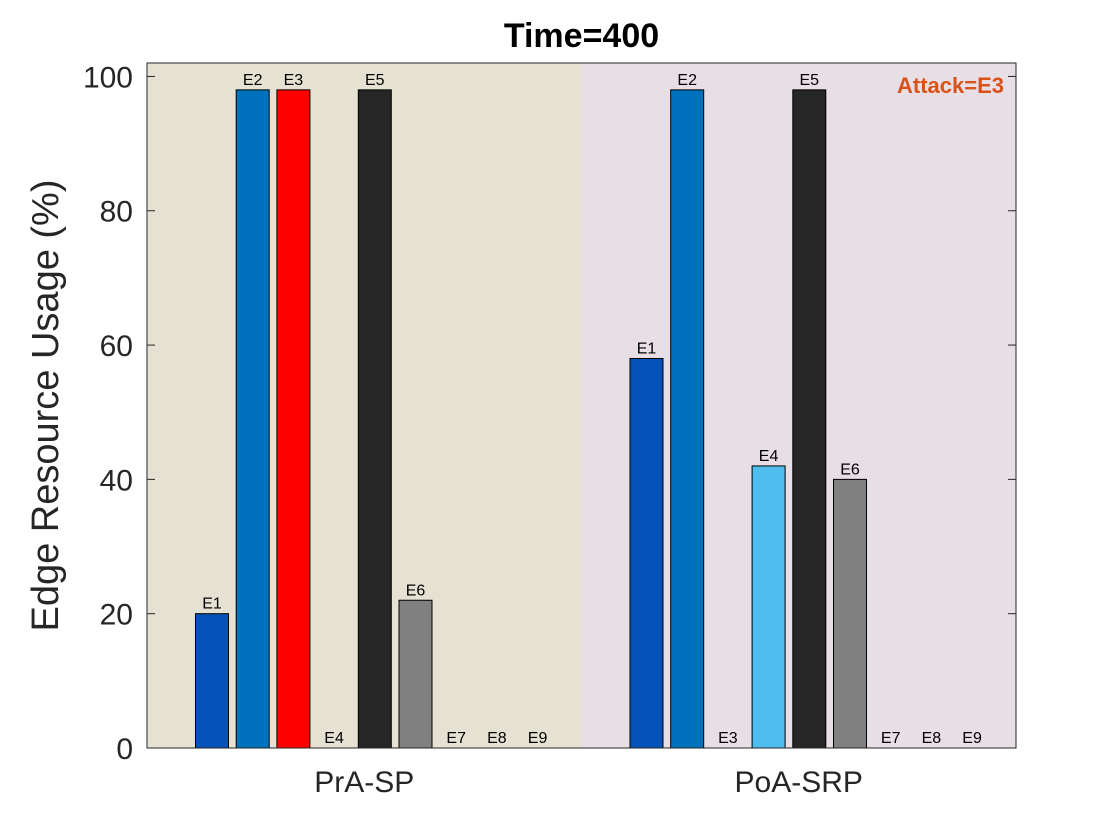  What do you see at coordinates (108, 77) in the screenshot?
I see `y-tick-label-100: 100` at bounding box center [108, 77].